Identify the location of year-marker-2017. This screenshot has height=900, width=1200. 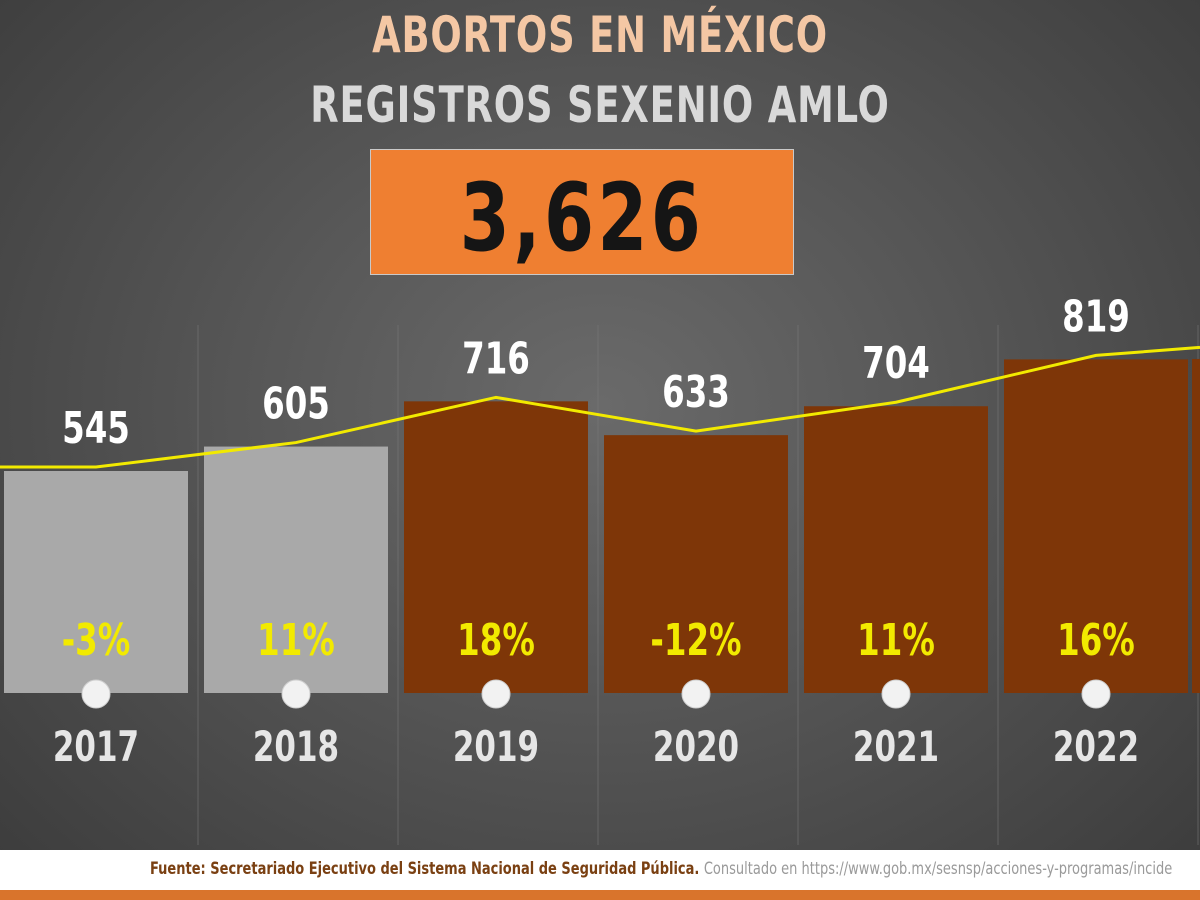
(96, 694).